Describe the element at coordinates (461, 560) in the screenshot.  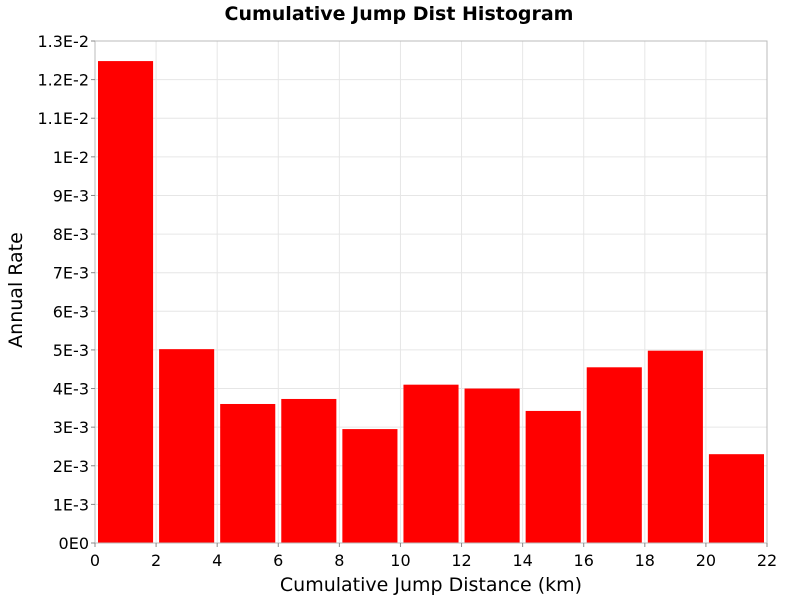
I see `x-tick-label: 12` at that location.